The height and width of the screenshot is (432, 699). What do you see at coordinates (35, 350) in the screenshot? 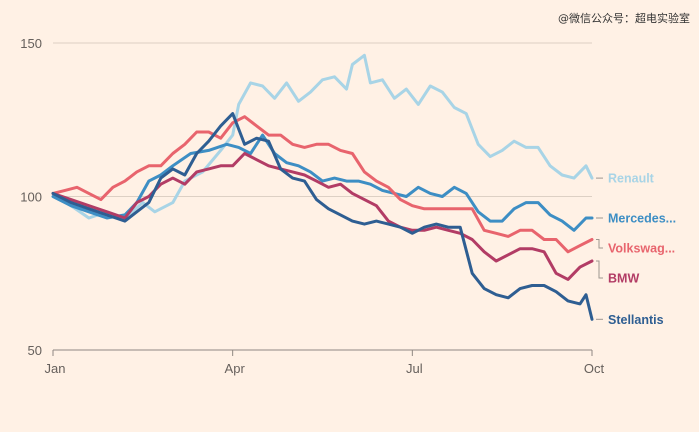
I see `y-tick-label: 50` at bounding box center [35, 350].